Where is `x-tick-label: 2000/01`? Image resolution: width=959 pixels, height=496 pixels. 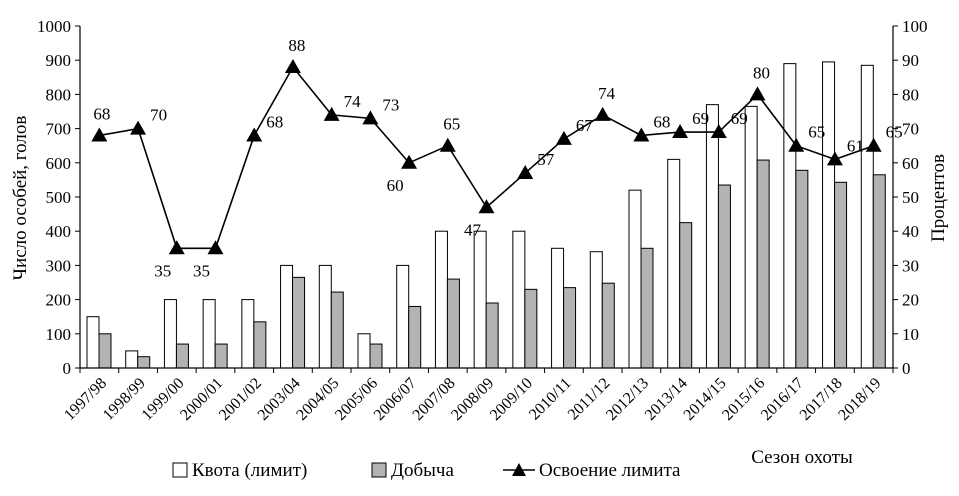 x-tick-label: 2000/01 is located at coordinates (201, 399).